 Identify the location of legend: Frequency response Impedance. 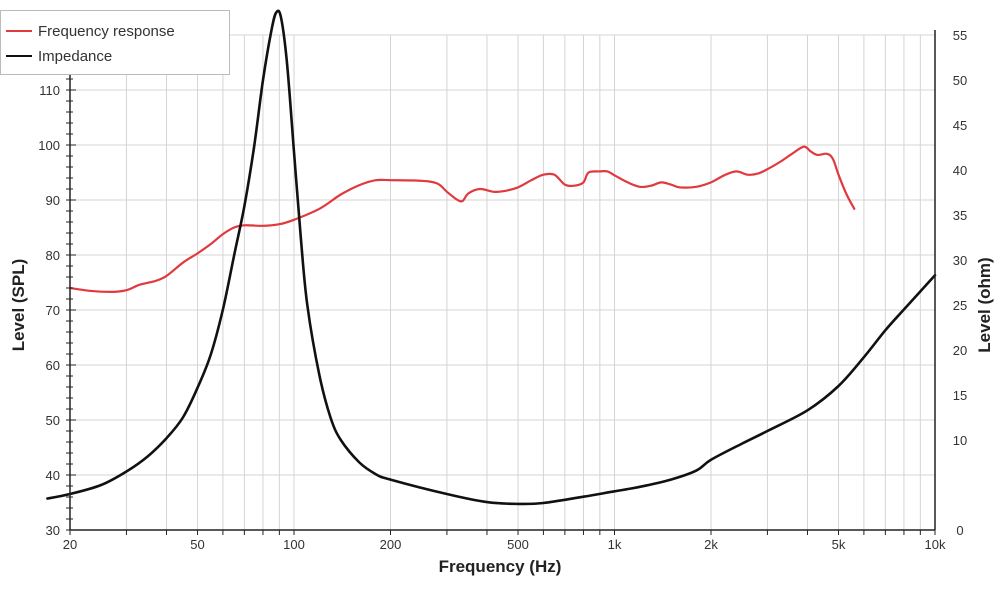
(115, 42).